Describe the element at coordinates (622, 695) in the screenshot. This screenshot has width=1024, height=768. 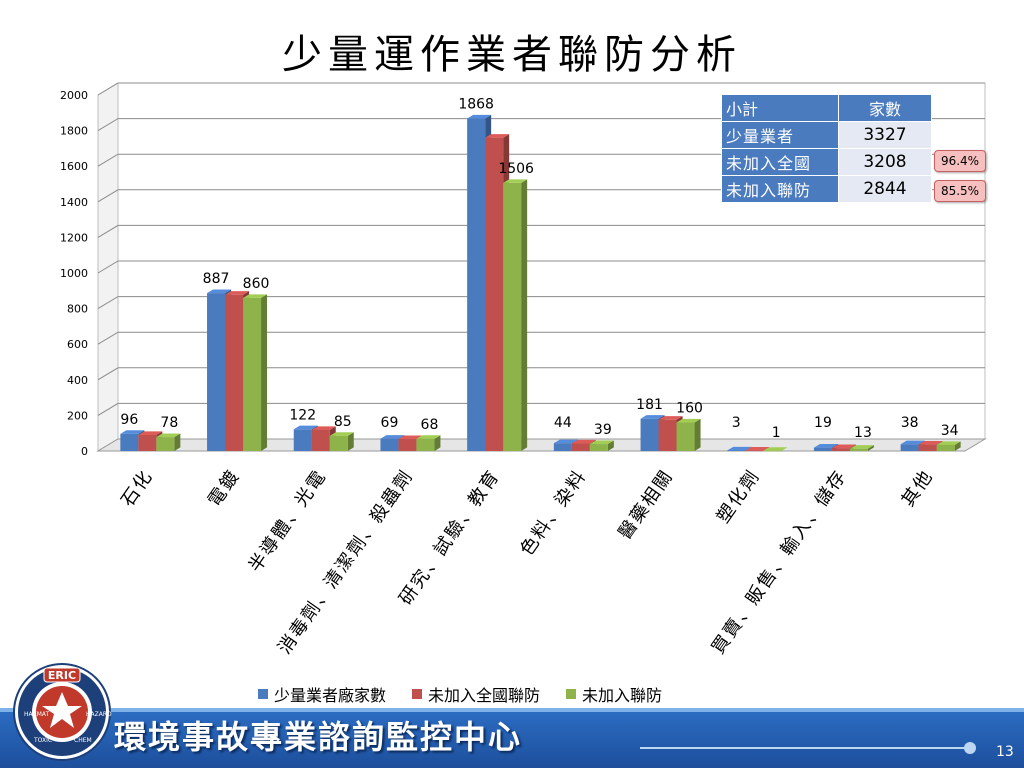
I see `legend-label: 未加入聯防` at that location.